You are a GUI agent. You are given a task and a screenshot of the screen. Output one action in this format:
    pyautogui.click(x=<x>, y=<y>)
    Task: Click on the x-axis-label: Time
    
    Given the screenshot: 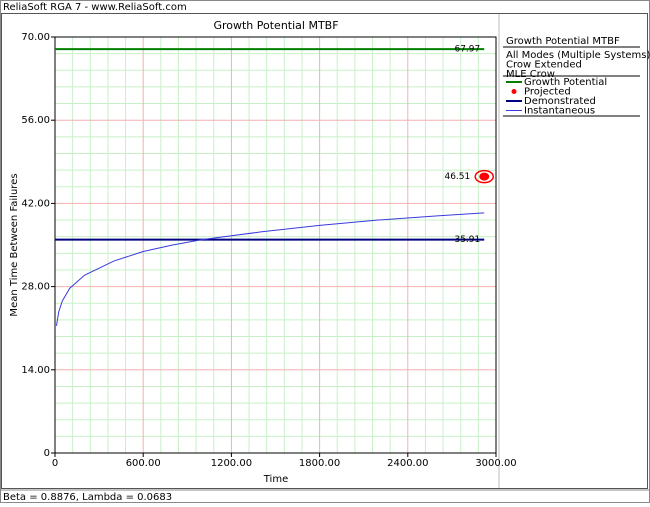 What is the action you would take?
    pyautogui.click(x=275, y=479)
    